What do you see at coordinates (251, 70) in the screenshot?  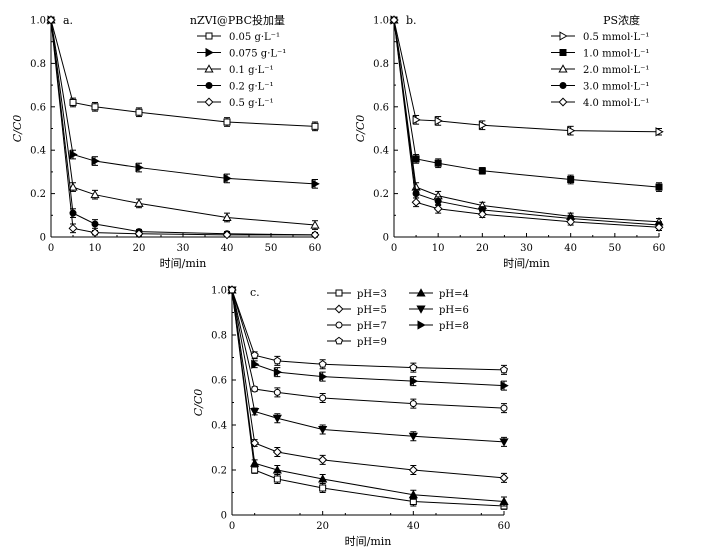 I see `legend-label: 0.1 g·L⁻¹` at bounding box center [251, 70].